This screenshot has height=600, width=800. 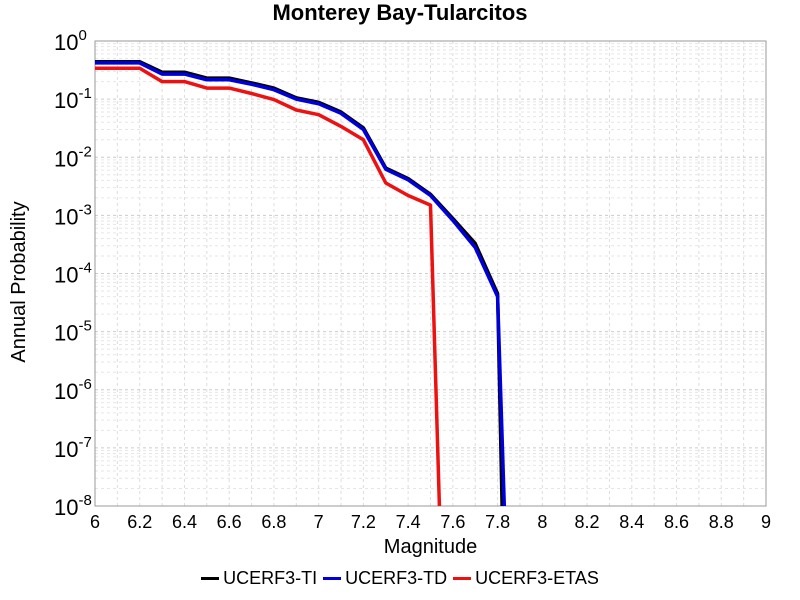 I want to click on chart-title: Monterey Bay-Tularcitos, so click(x=400, y=12).